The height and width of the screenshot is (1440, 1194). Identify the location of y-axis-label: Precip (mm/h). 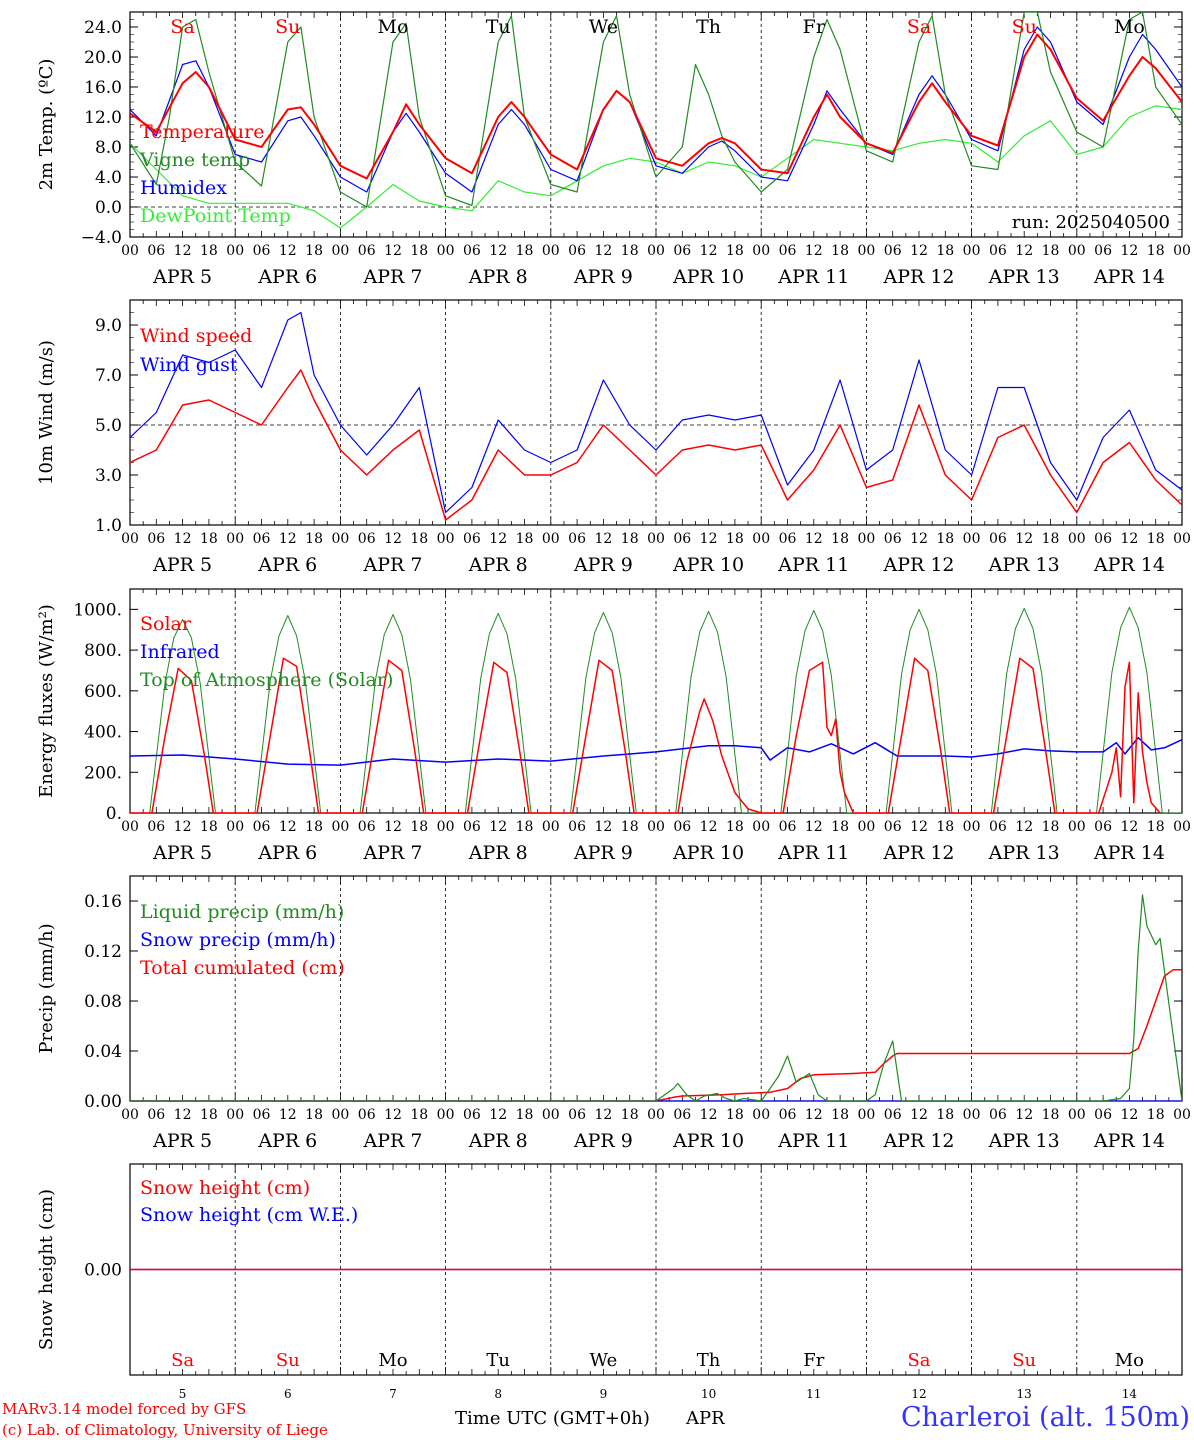
(46, 988).